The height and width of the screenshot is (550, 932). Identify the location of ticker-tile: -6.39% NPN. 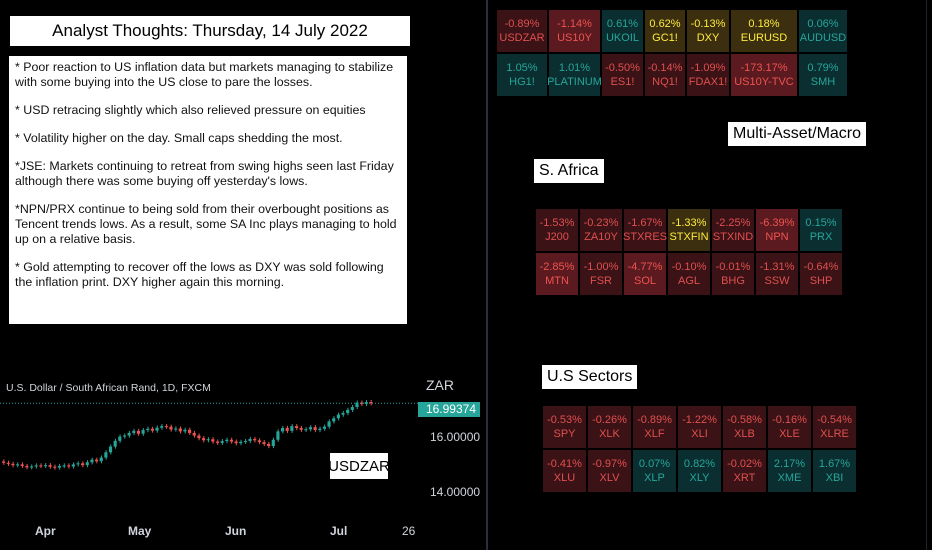
(777, 230).